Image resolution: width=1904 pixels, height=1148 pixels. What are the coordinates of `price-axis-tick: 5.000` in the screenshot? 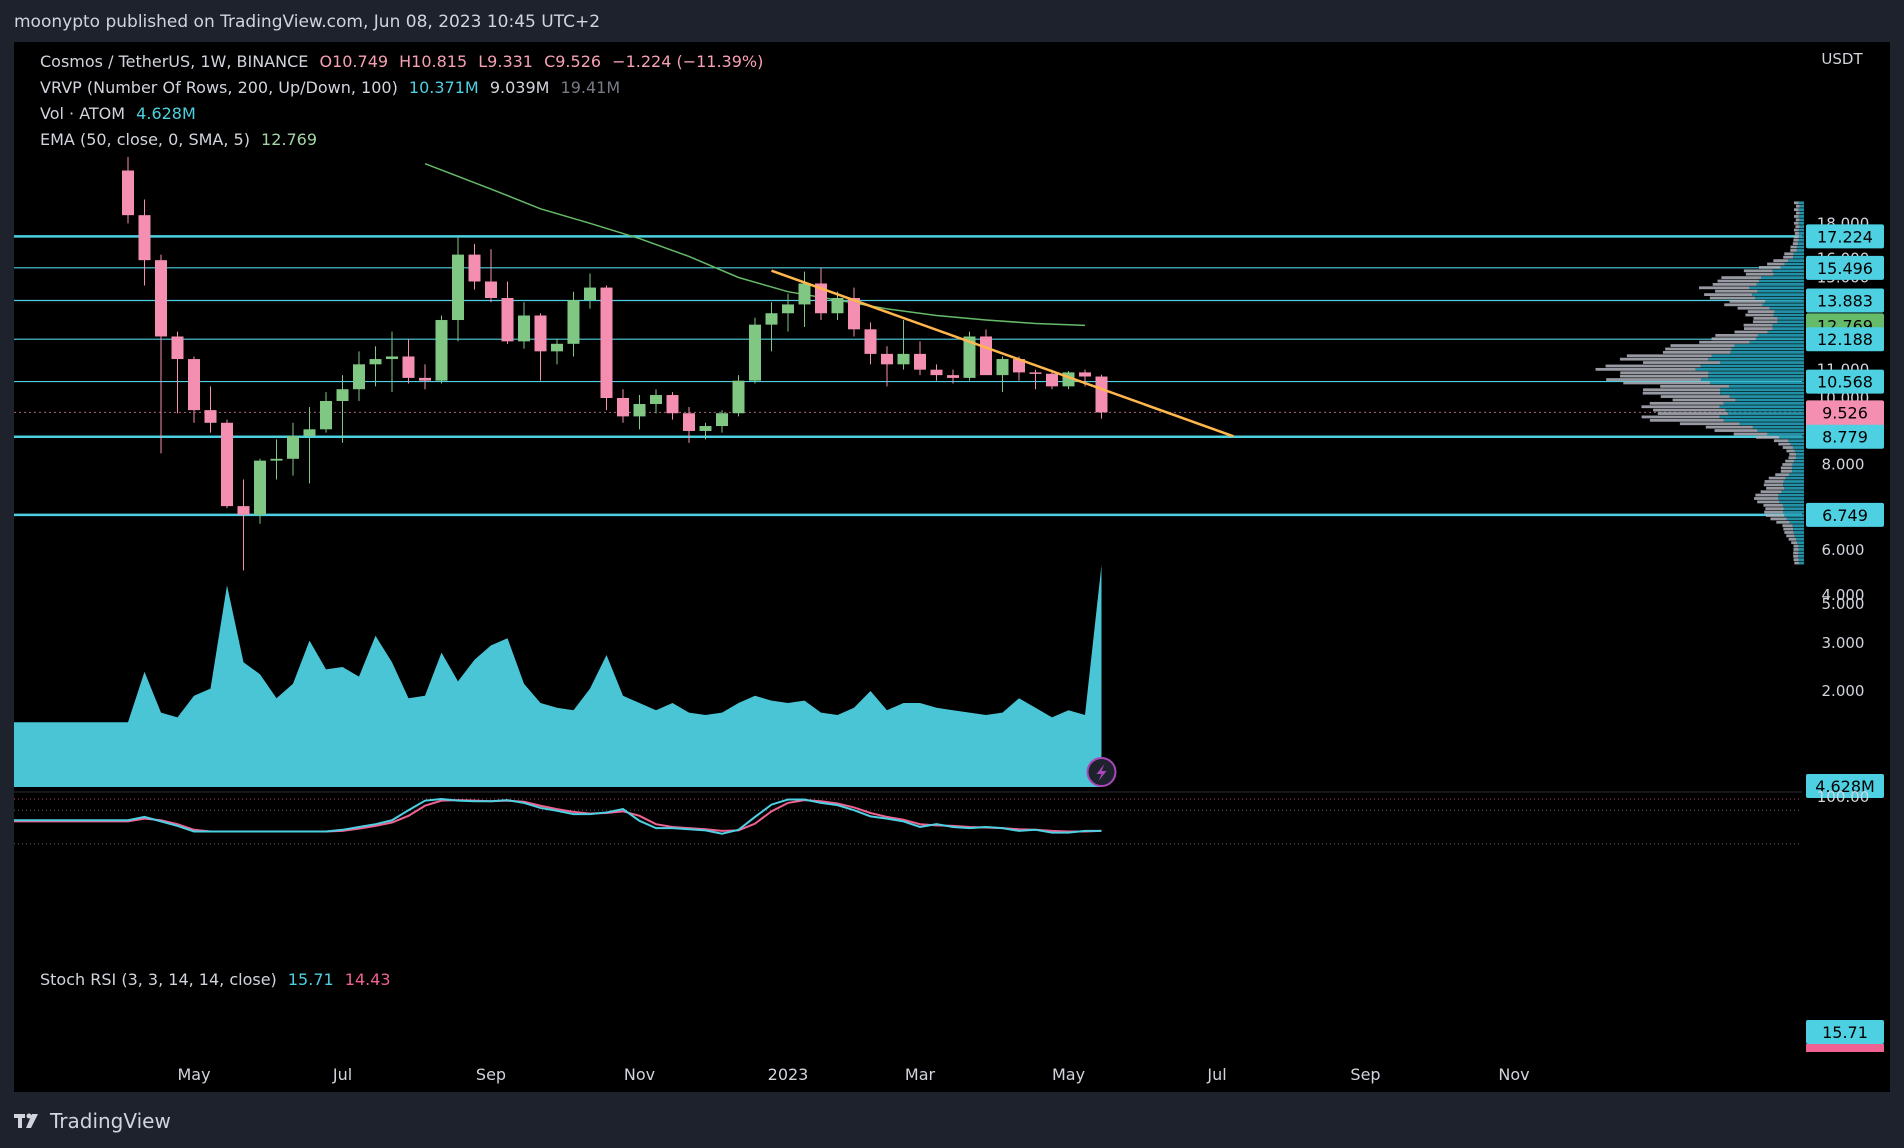 It's located at (1843, 604).